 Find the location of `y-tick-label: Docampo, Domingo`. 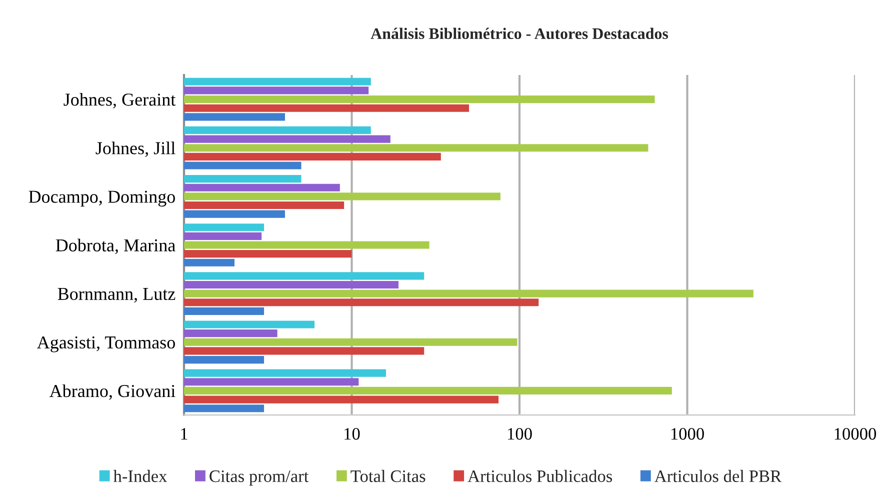

y-tick-label: Docampo, Domingo is located at coordinates (101, 198).